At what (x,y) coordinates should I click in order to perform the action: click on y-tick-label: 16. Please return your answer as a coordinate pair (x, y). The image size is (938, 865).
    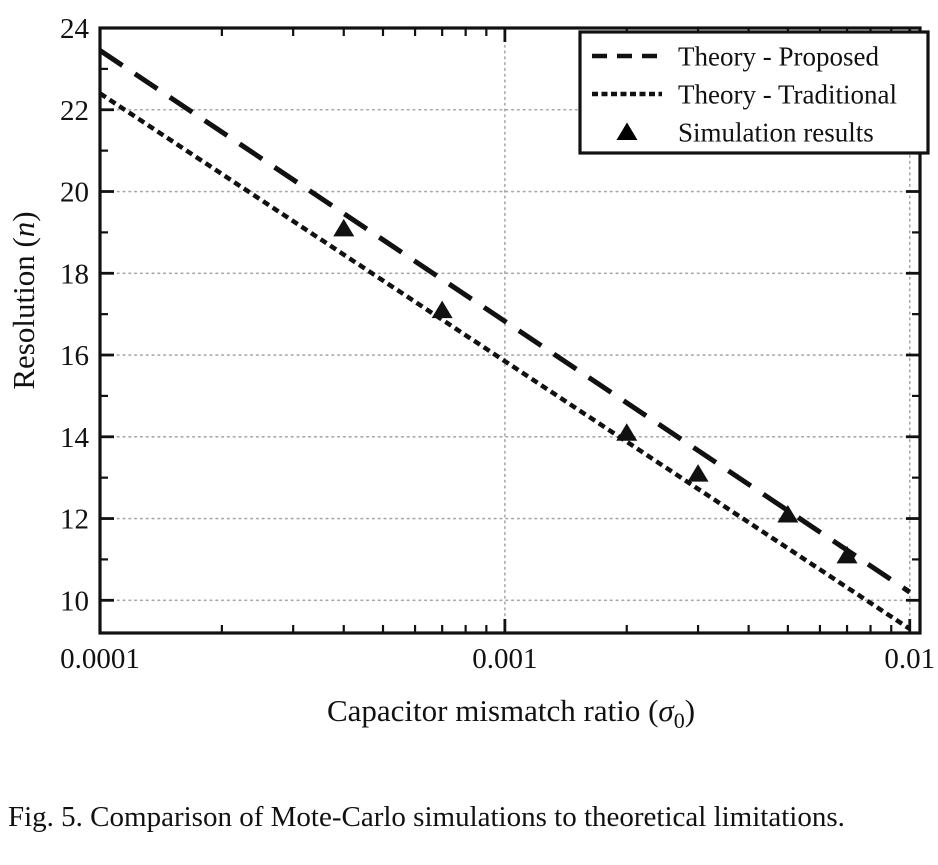
    Looking at the image, I should click on (74, 356).